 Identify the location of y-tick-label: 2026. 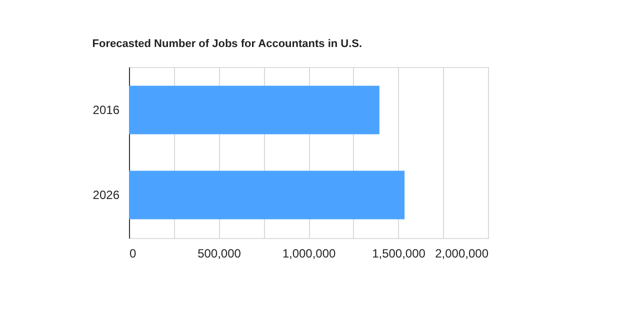
(106, 195).